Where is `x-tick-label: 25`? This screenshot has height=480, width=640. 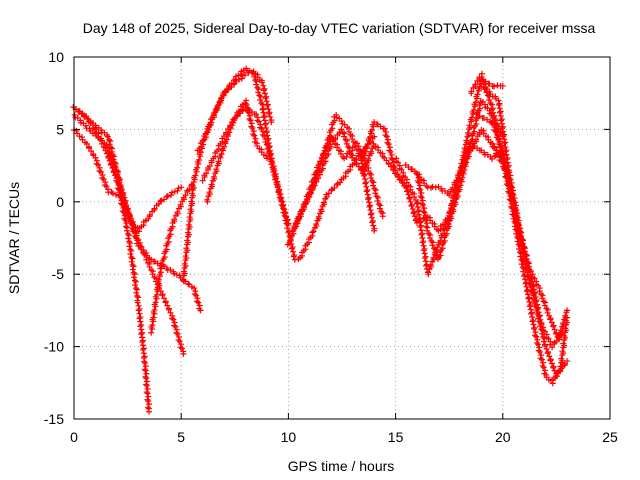
x-tick-label: 25 is located at coordinates (610, 437).